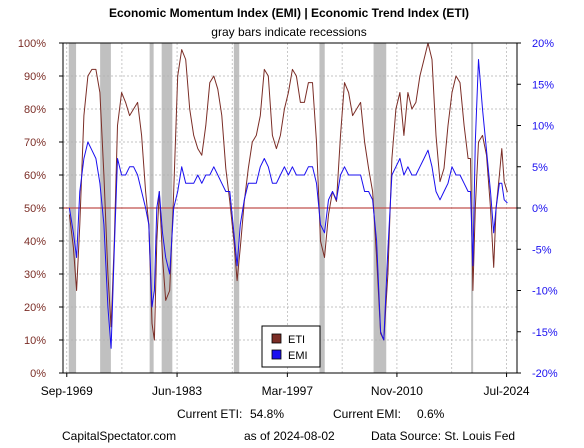 The height and width of the screenshot is (448, 584). I want to click on left-axis-ticks: 0% 10% 20% 30% 40% 50% 60% 70% 80% 90% 100%, so click(40, 209).